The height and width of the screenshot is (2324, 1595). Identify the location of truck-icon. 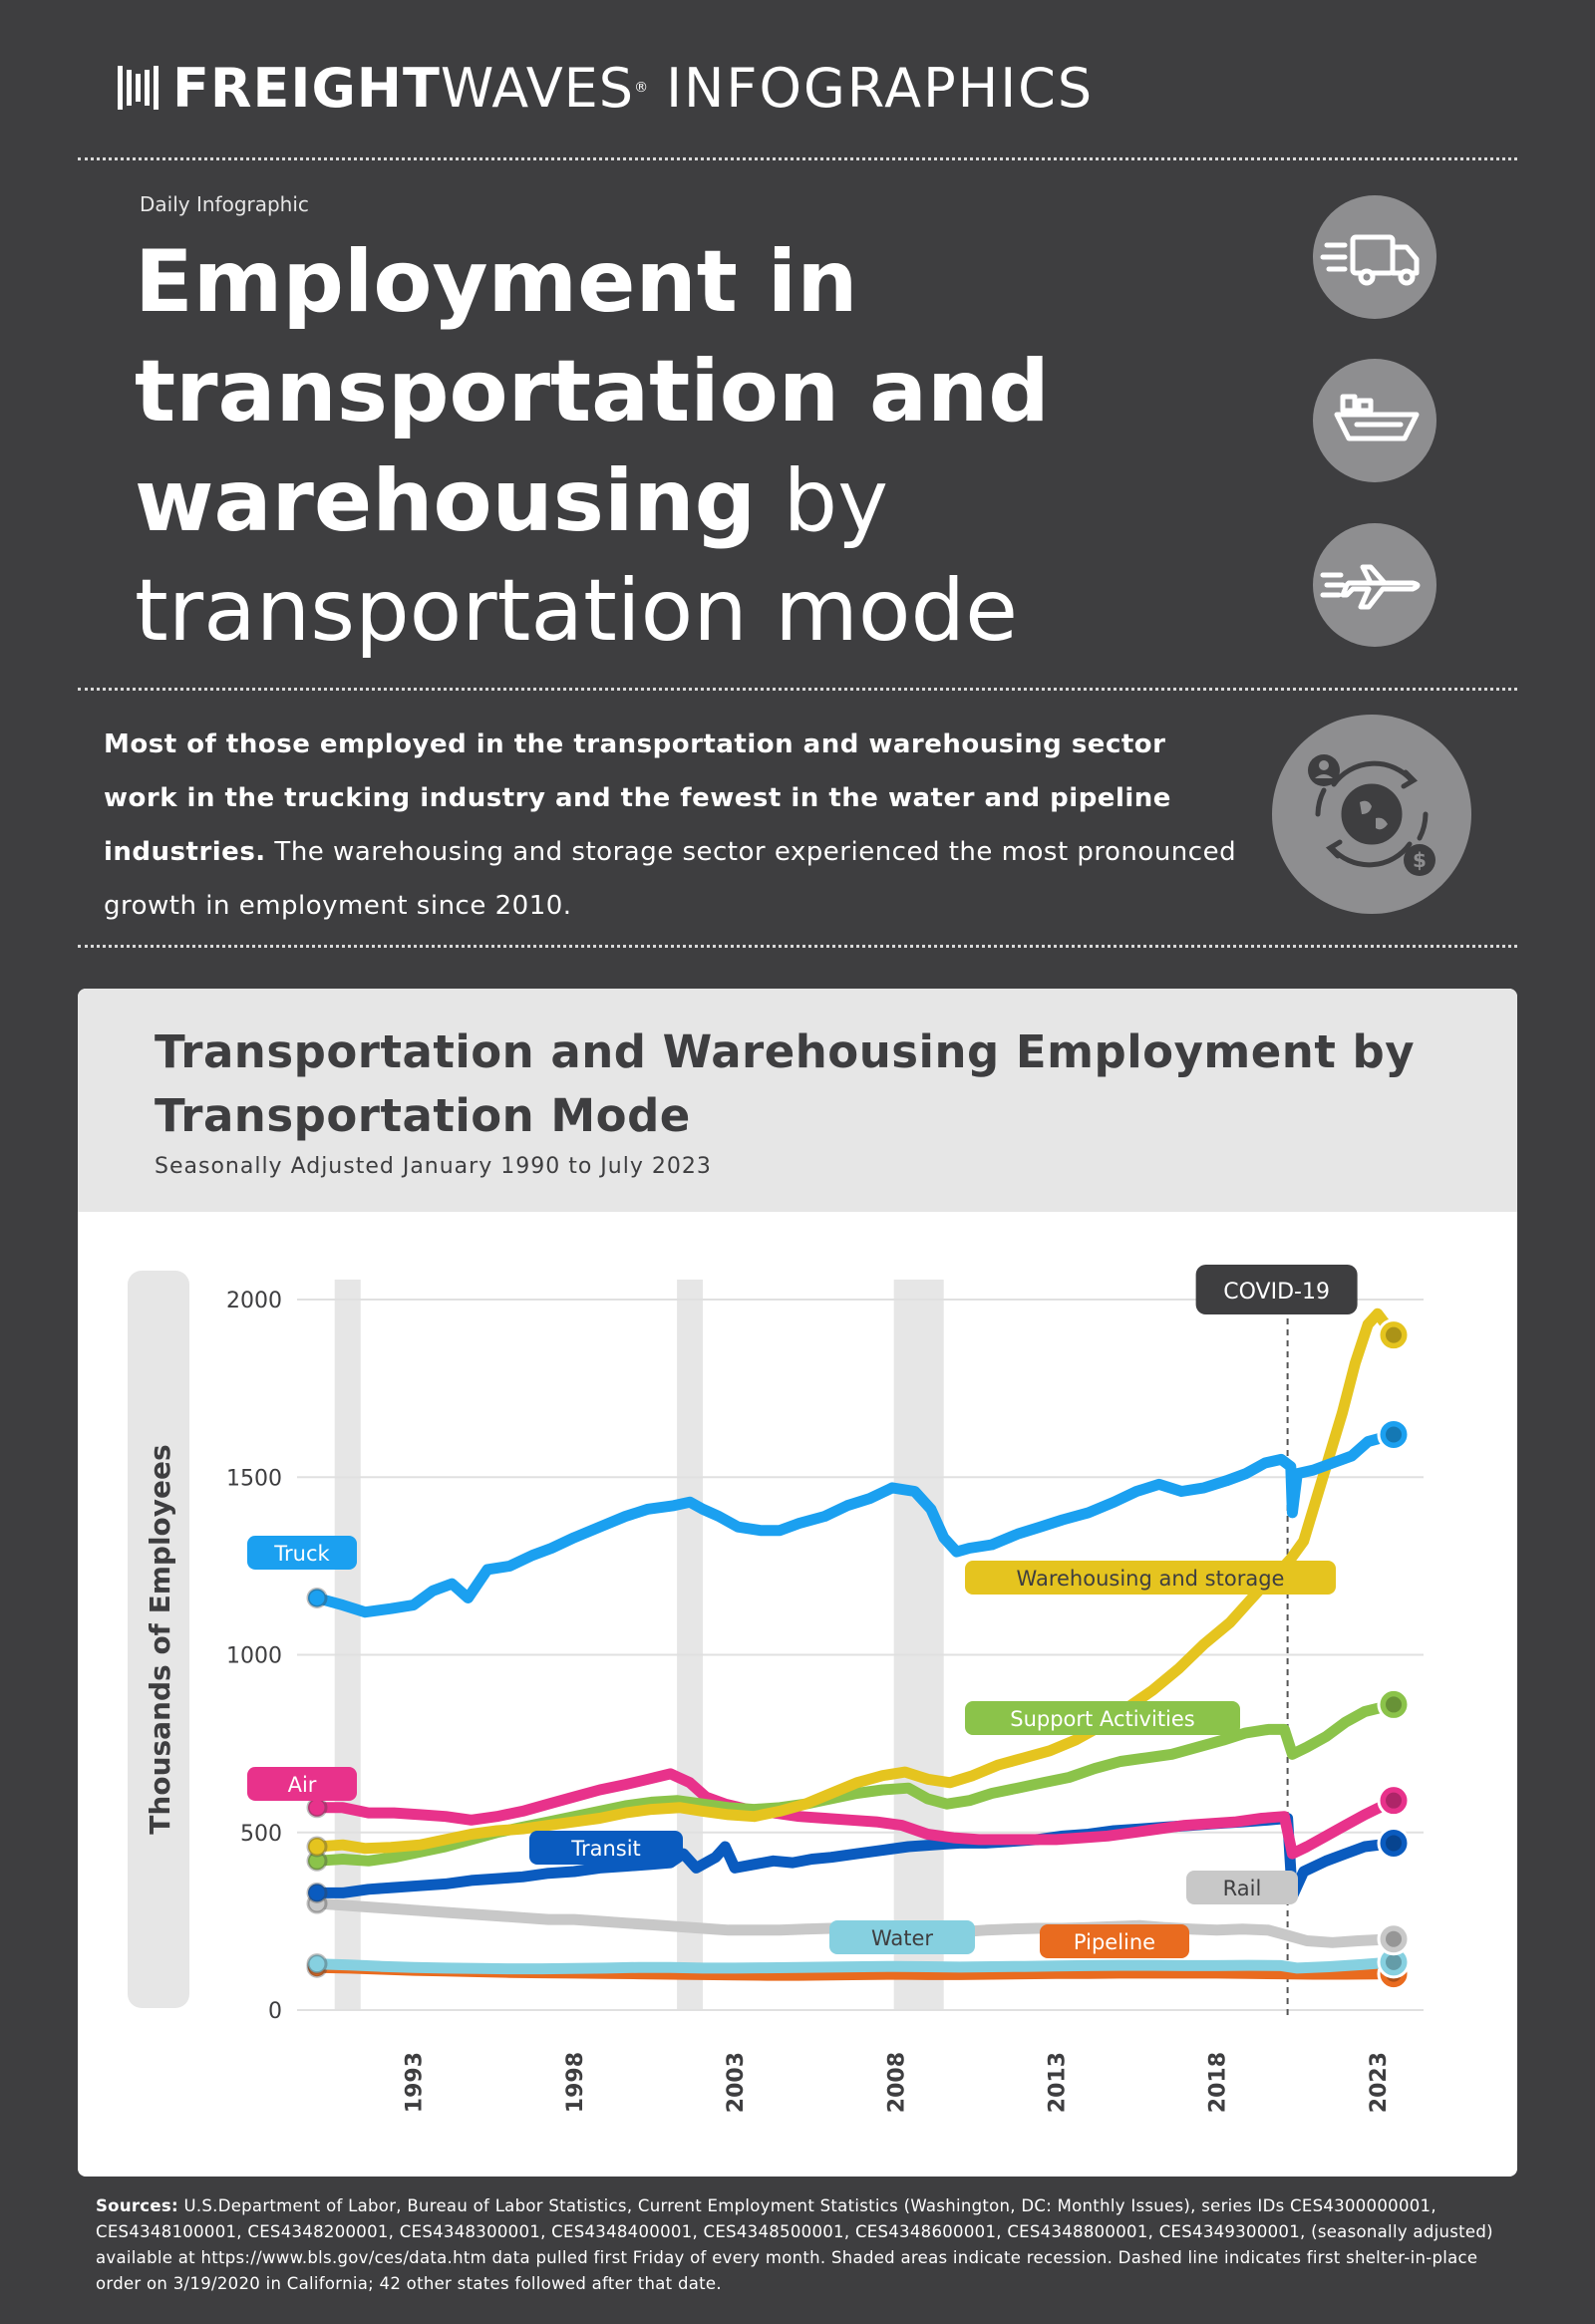
(1374, 257).